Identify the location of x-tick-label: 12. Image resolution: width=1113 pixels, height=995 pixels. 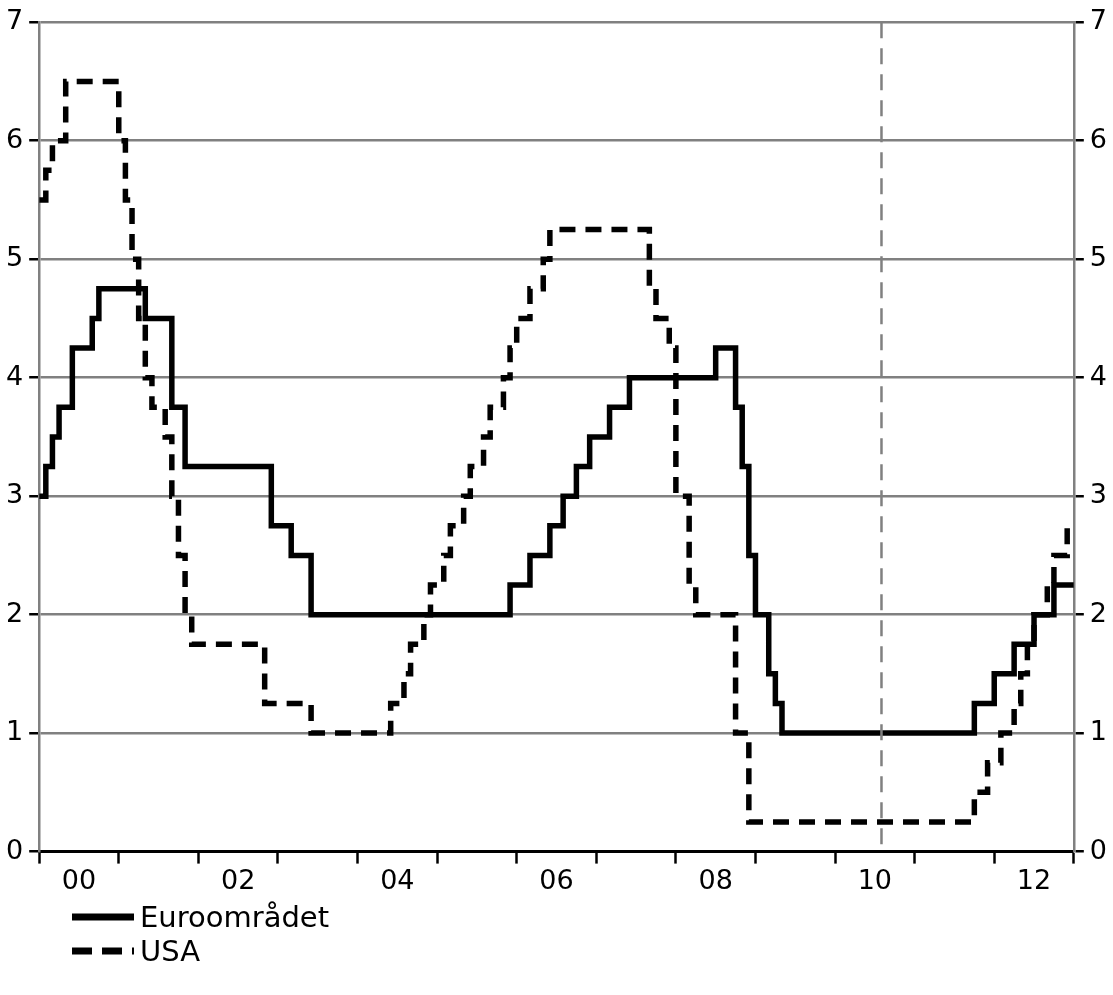
(1034, 879).